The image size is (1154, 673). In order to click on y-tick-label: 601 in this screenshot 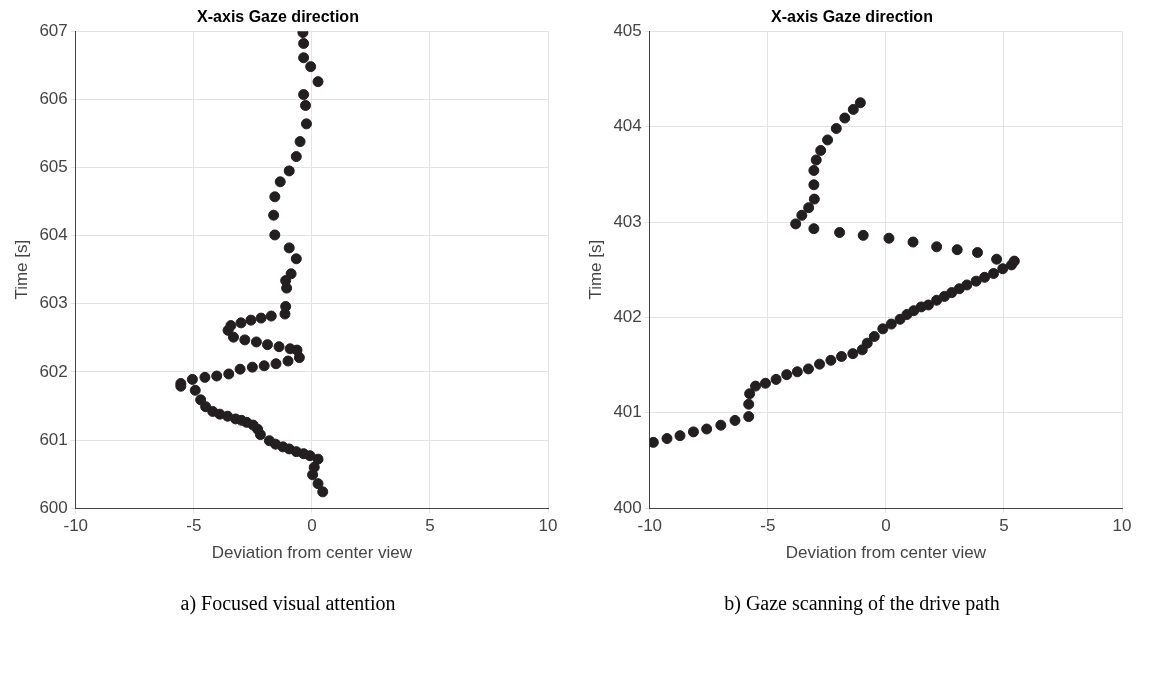, I will do `click(53, 439)`.